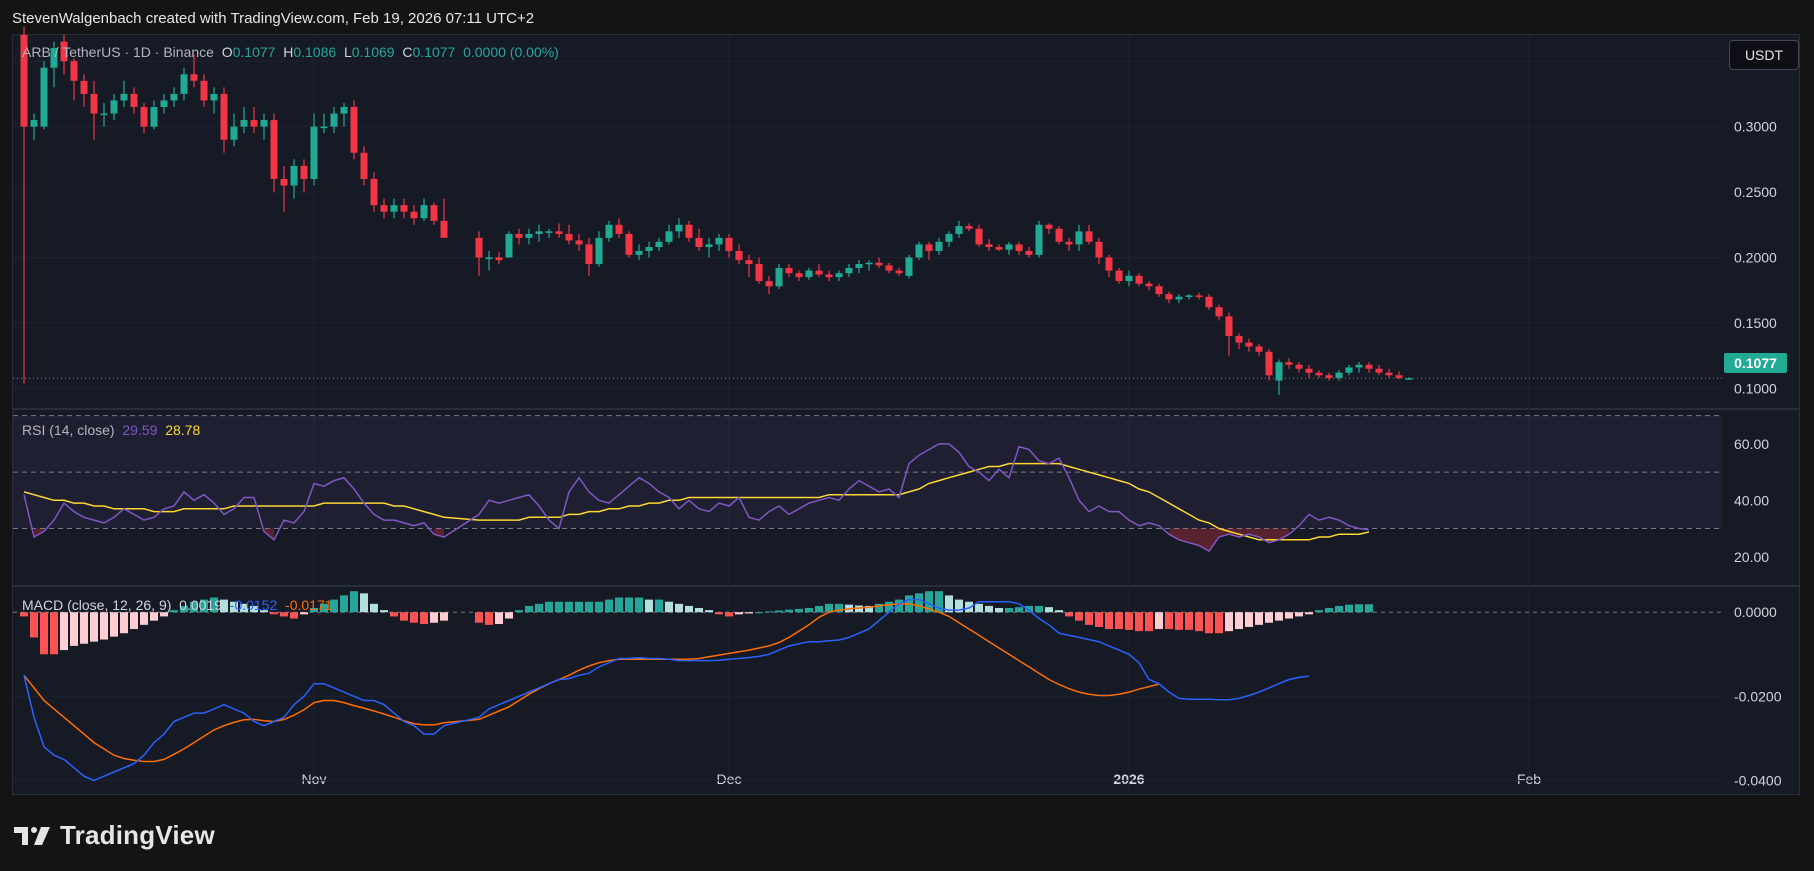 Image resolution: width=1814 pixels, height=871 pixels. I want to click on change-value: 0.0000 (0.00%), so click(511, 52).